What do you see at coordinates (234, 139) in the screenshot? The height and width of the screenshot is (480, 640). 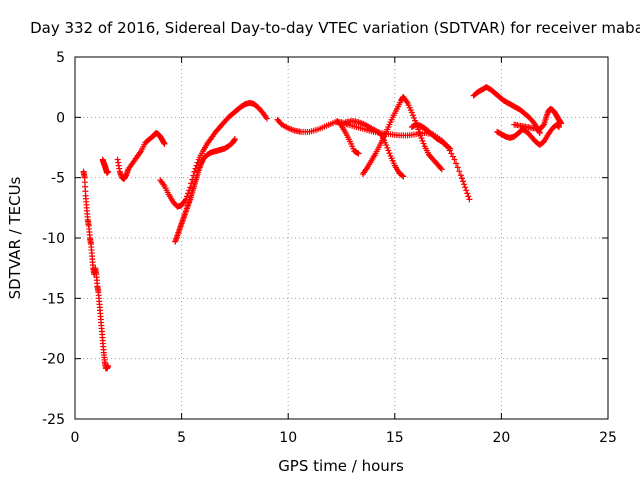 I see `data-point-seg5` at bounding box center [234, 139].